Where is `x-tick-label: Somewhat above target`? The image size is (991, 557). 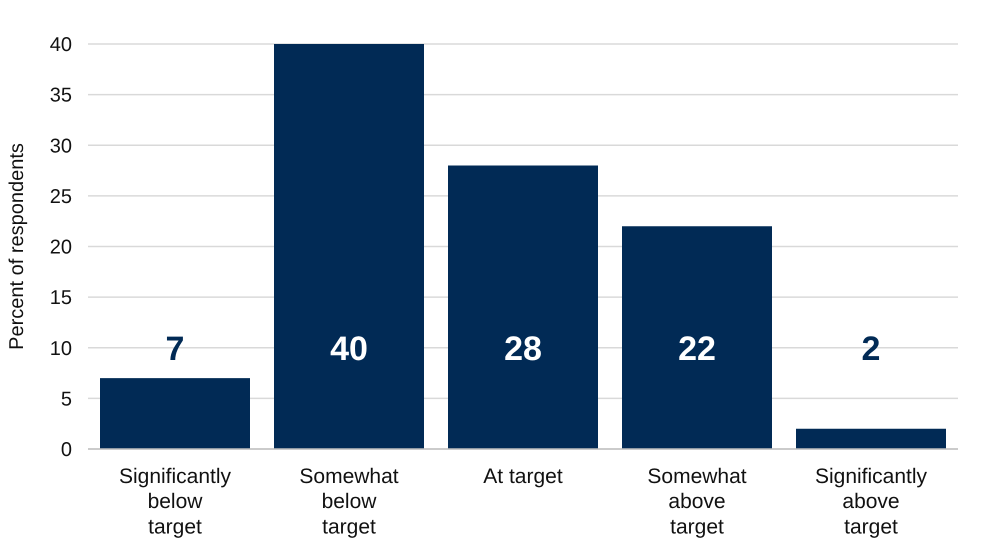 x-tick-label: Somewhat above target is located at coordinates (697, 501).